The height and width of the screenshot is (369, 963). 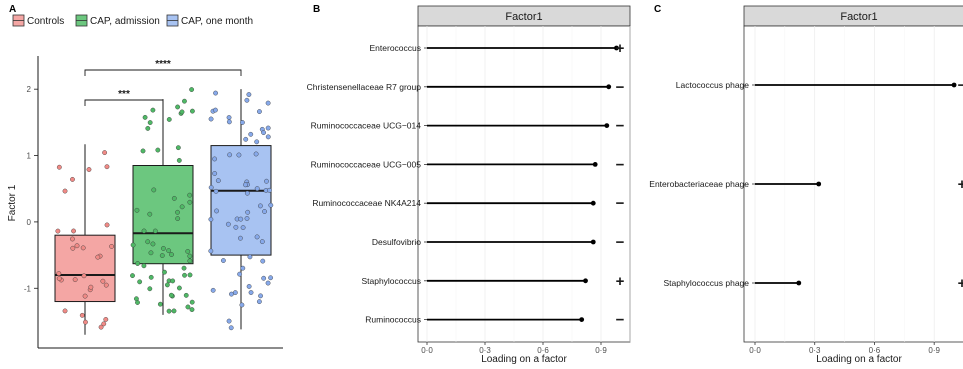 What do you see at coordinates (124, 102) in the screenshot?
I see `significance-bracket` at bounding box center [124, 102].